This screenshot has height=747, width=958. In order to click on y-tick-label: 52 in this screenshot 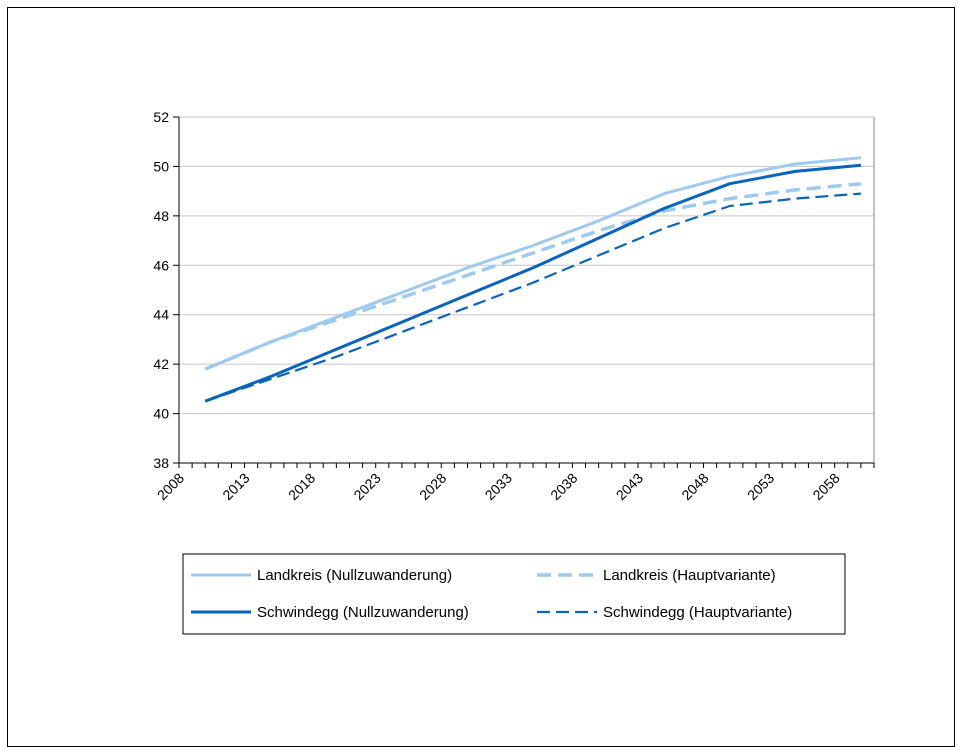, I will do `click(161, 117)`.